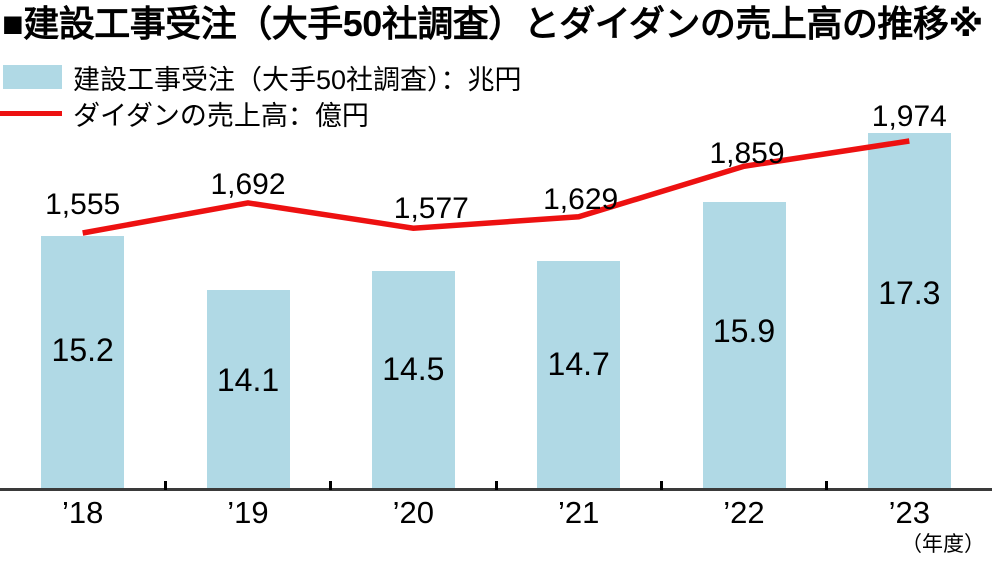 This screenshot has width=992, height=563. Describe the element at coordinates (943, 544) in the screenshot. I see `x-axis-unit-label: （年度）` at that location.